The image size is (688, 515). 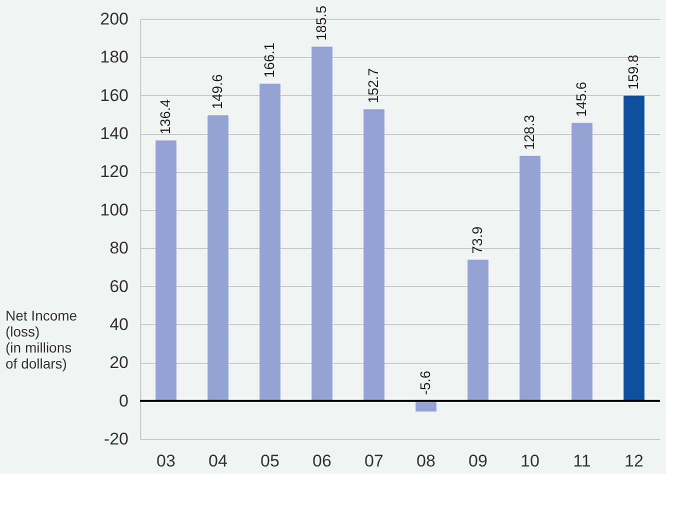 I want to click on y-tick-label: 0, so click(x=123, y=400).